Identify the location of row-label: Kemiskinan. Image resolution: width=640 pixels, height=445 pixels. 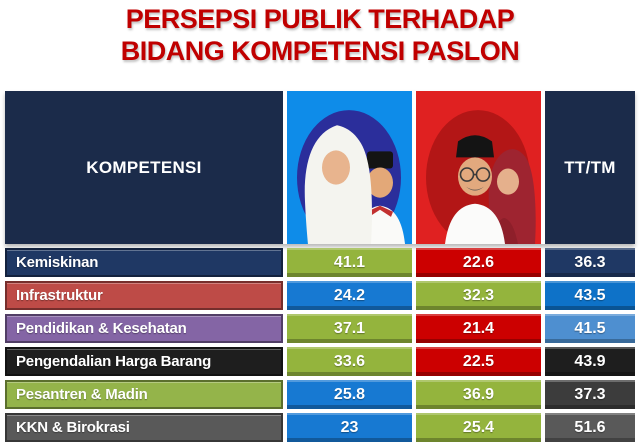
(144, 262).